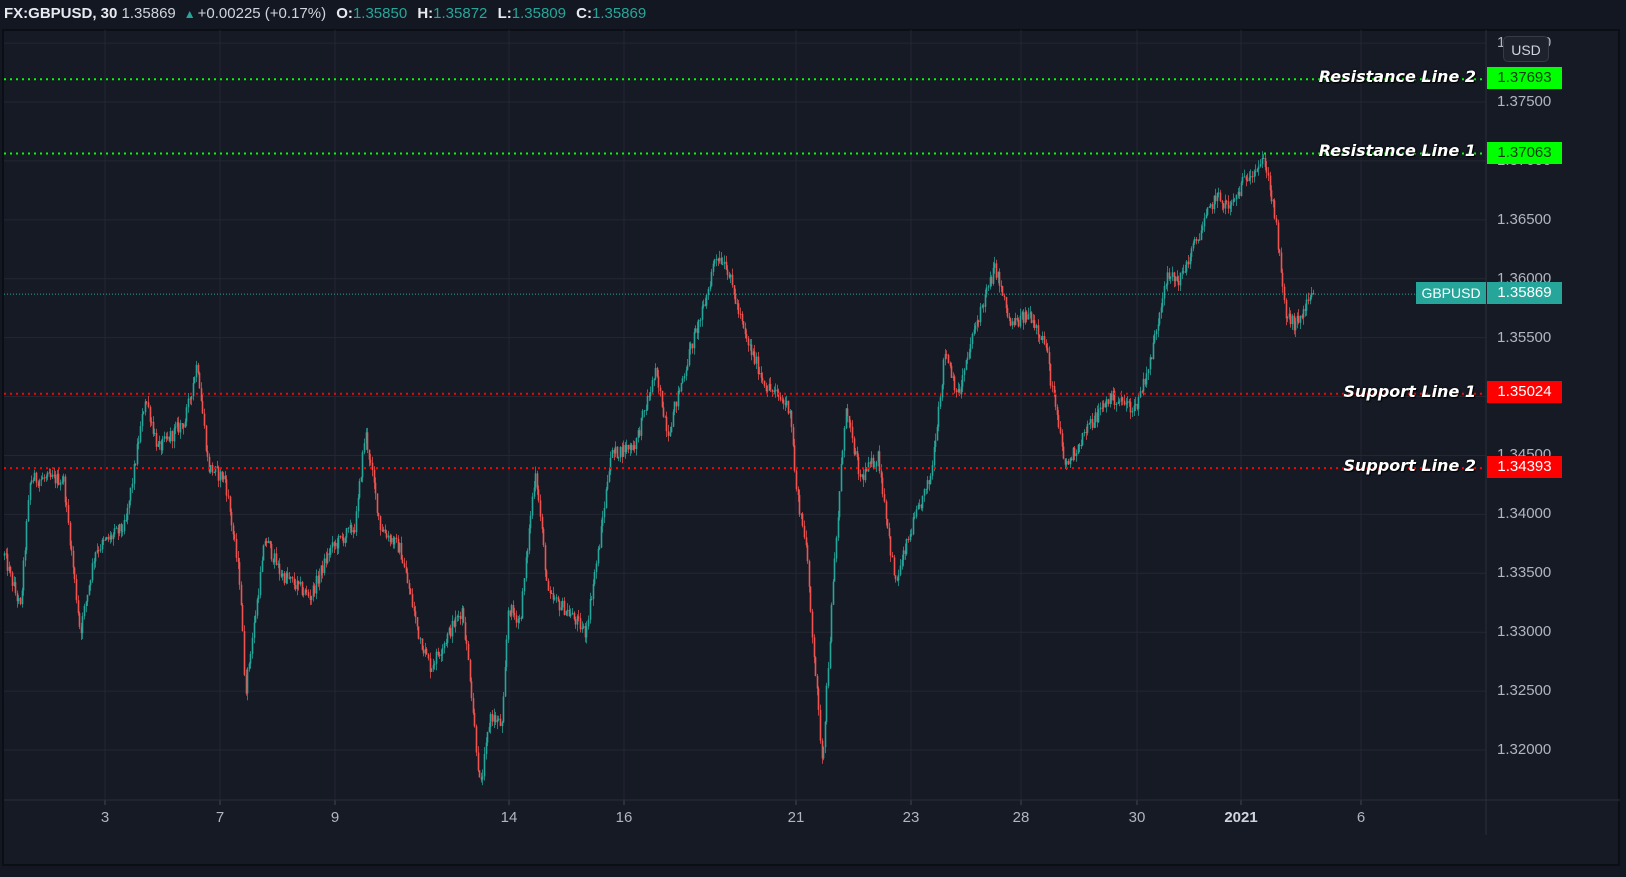  What do you see at coordinates (619, 13) in the screenshot?
I see `close-value: 1.35869` at bounding box center [619, 13].